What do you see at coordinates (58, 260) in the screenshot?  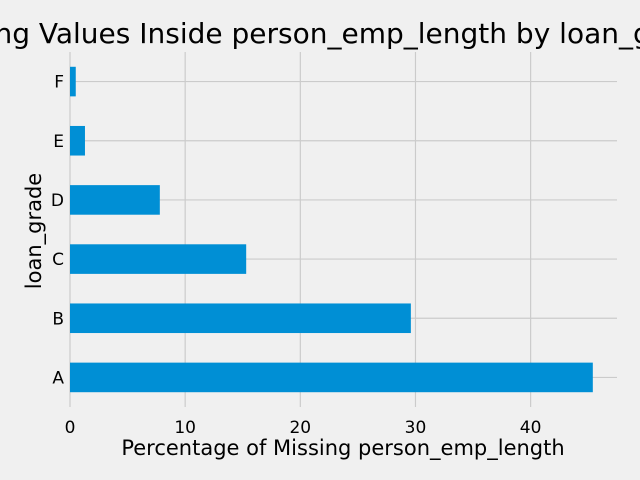 I see `y-tick-label: C` at bounding box center [58, 260].